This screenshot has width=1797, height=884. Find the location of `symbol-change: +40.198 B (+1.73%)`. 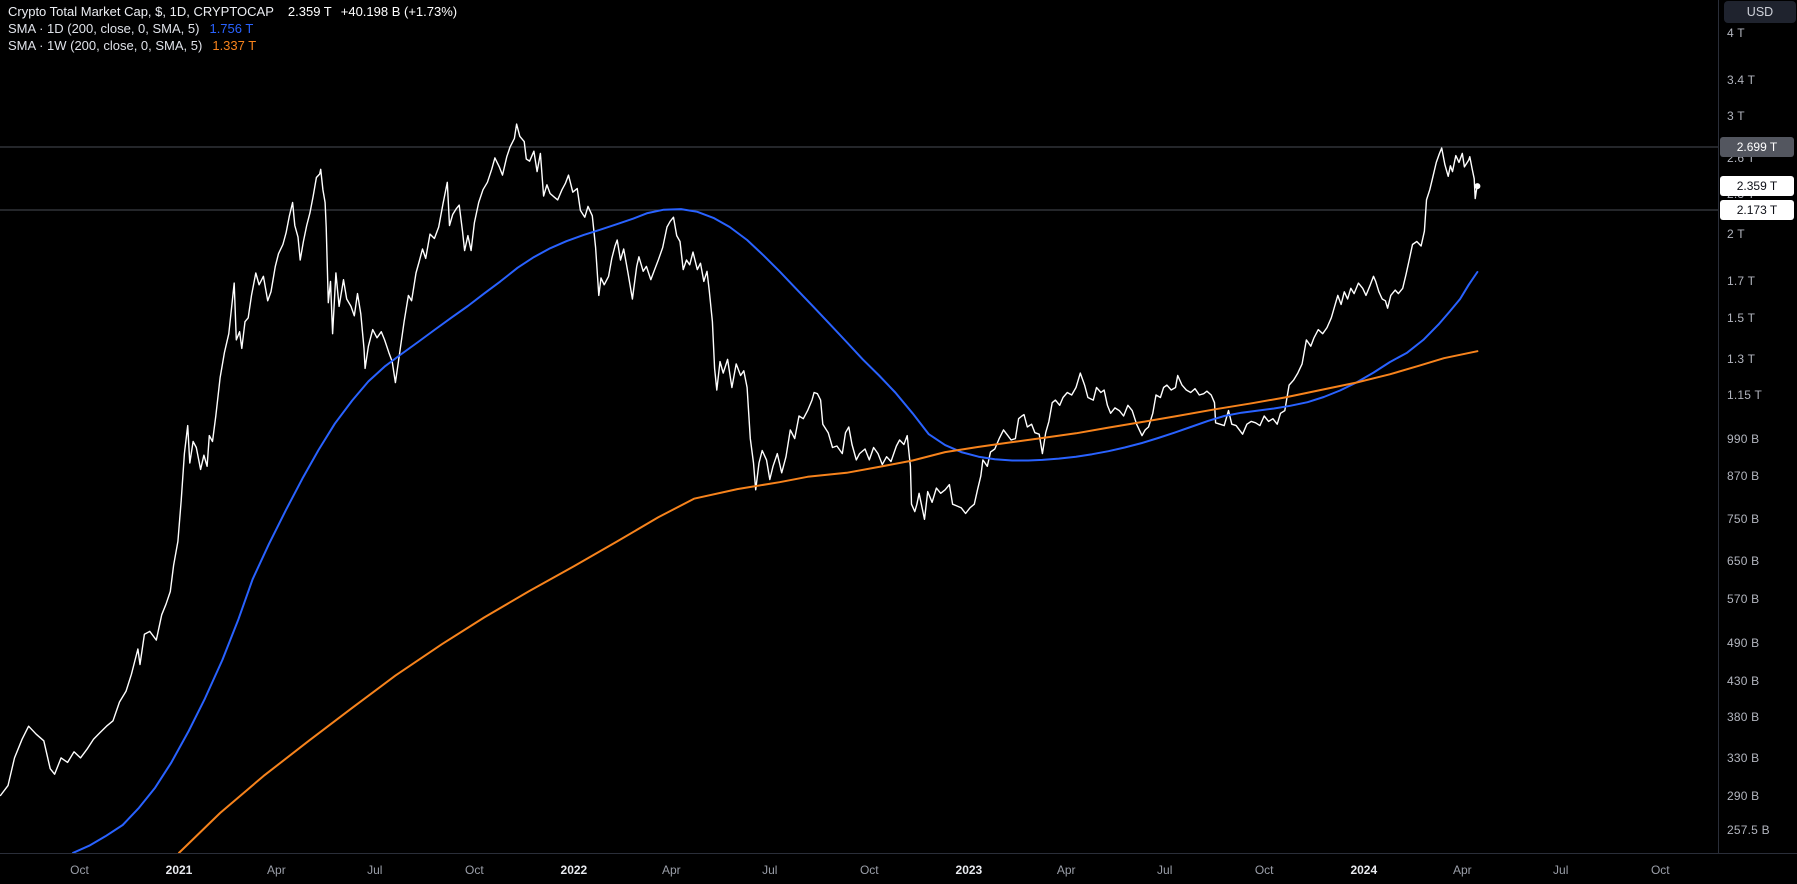

symbol-change: +40.198 B (+1.73%) is located at coordinates (399, 11).